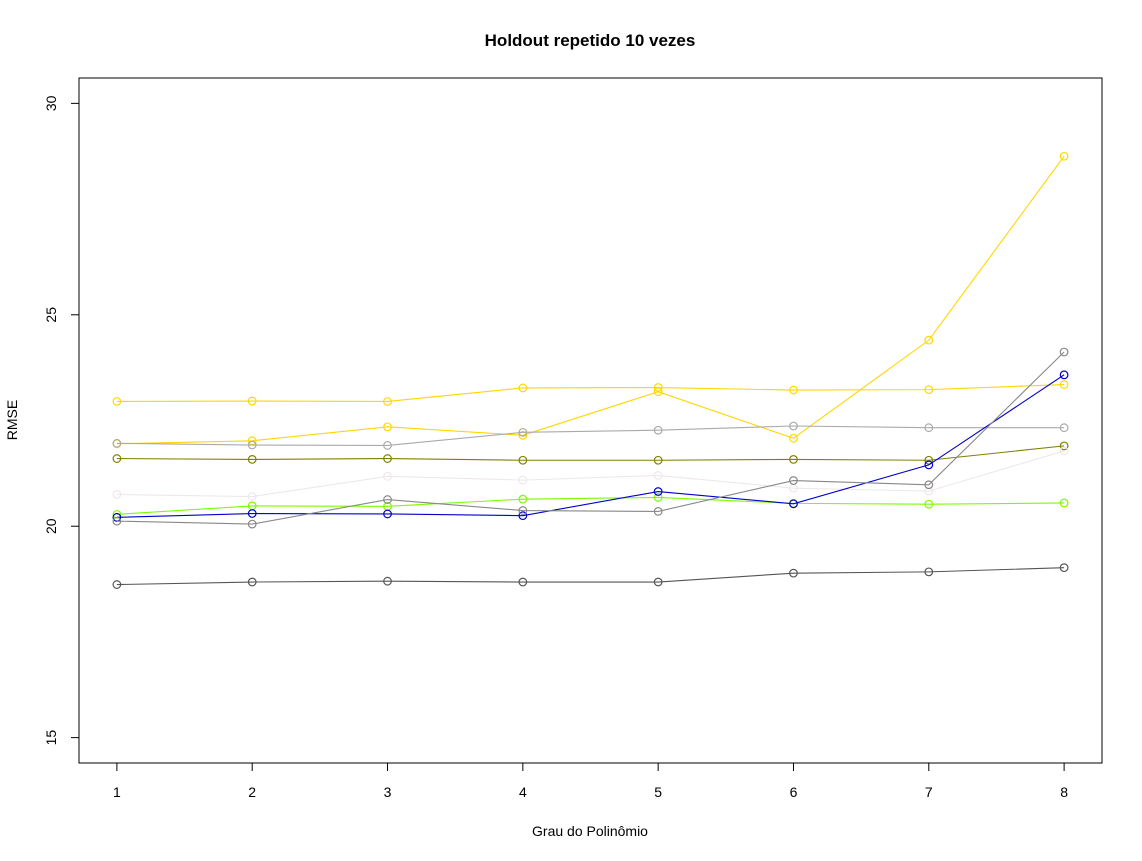 The width and height of the screenshot is (1142, 861). I want to click on x-axis: 1 2 3 4 5 6 7 8, so click(590, 781).